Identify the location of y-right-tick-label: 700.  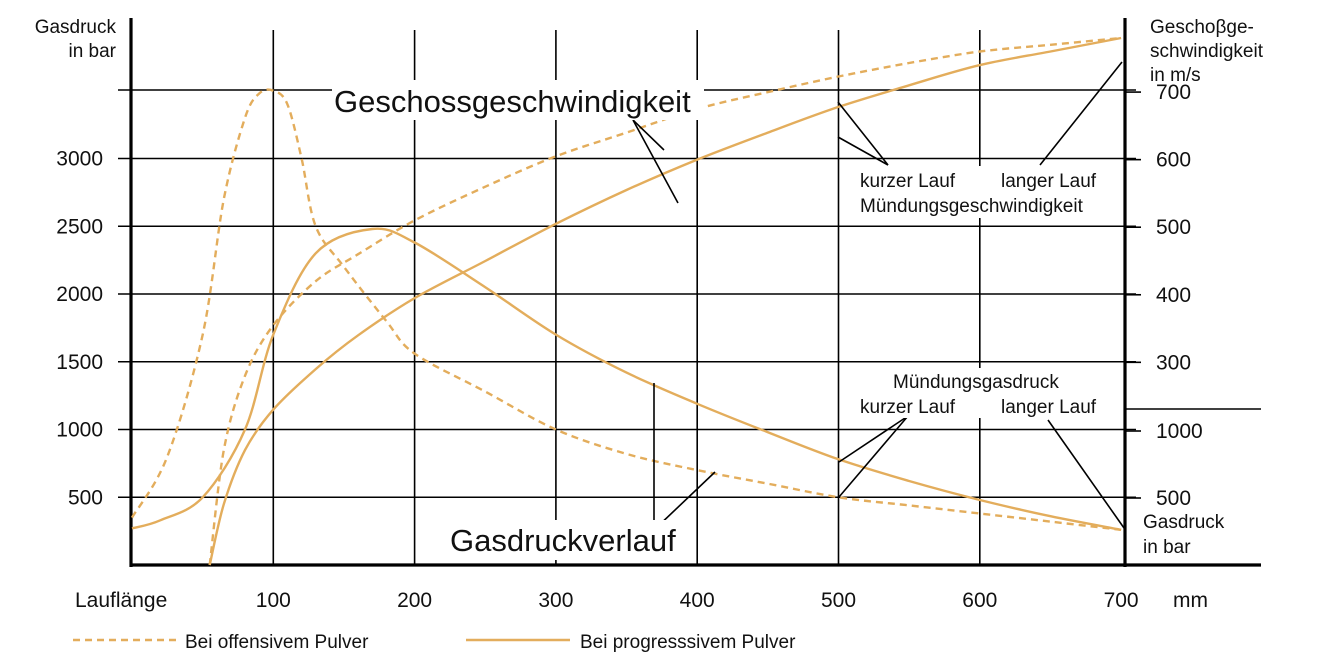
(1173, 92).